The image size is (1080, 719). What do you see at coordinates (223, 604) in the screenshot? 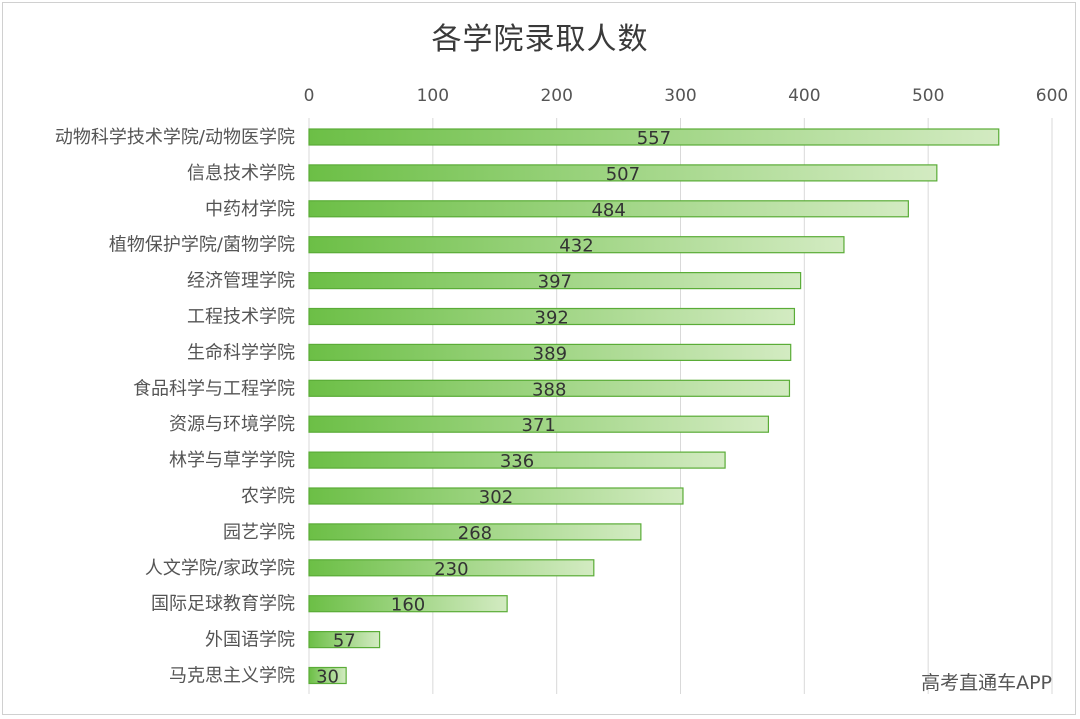
I see `category-label: 国际足球教育学院` at bounding box center [223, 604].